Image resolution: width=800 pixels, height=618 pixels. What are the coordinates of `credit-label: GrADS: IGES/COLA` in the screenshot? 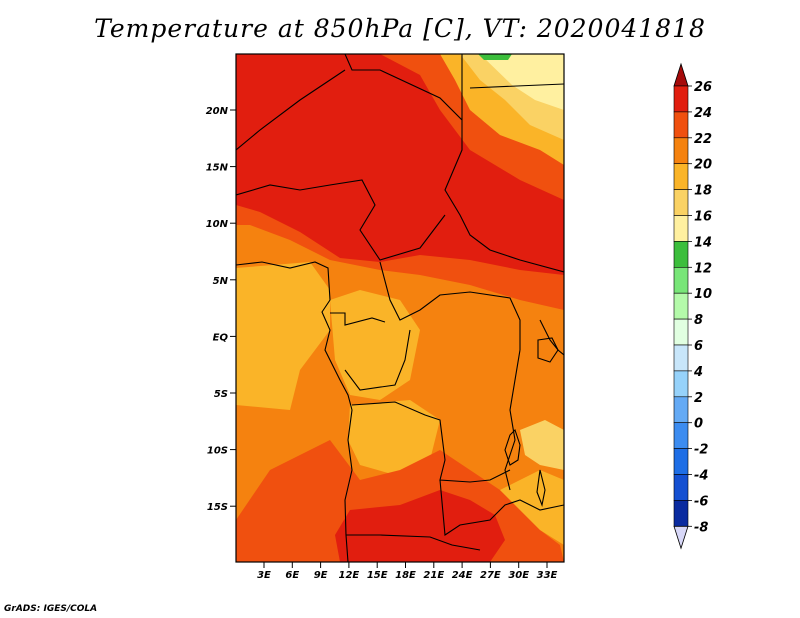 It's located at (51, 609).